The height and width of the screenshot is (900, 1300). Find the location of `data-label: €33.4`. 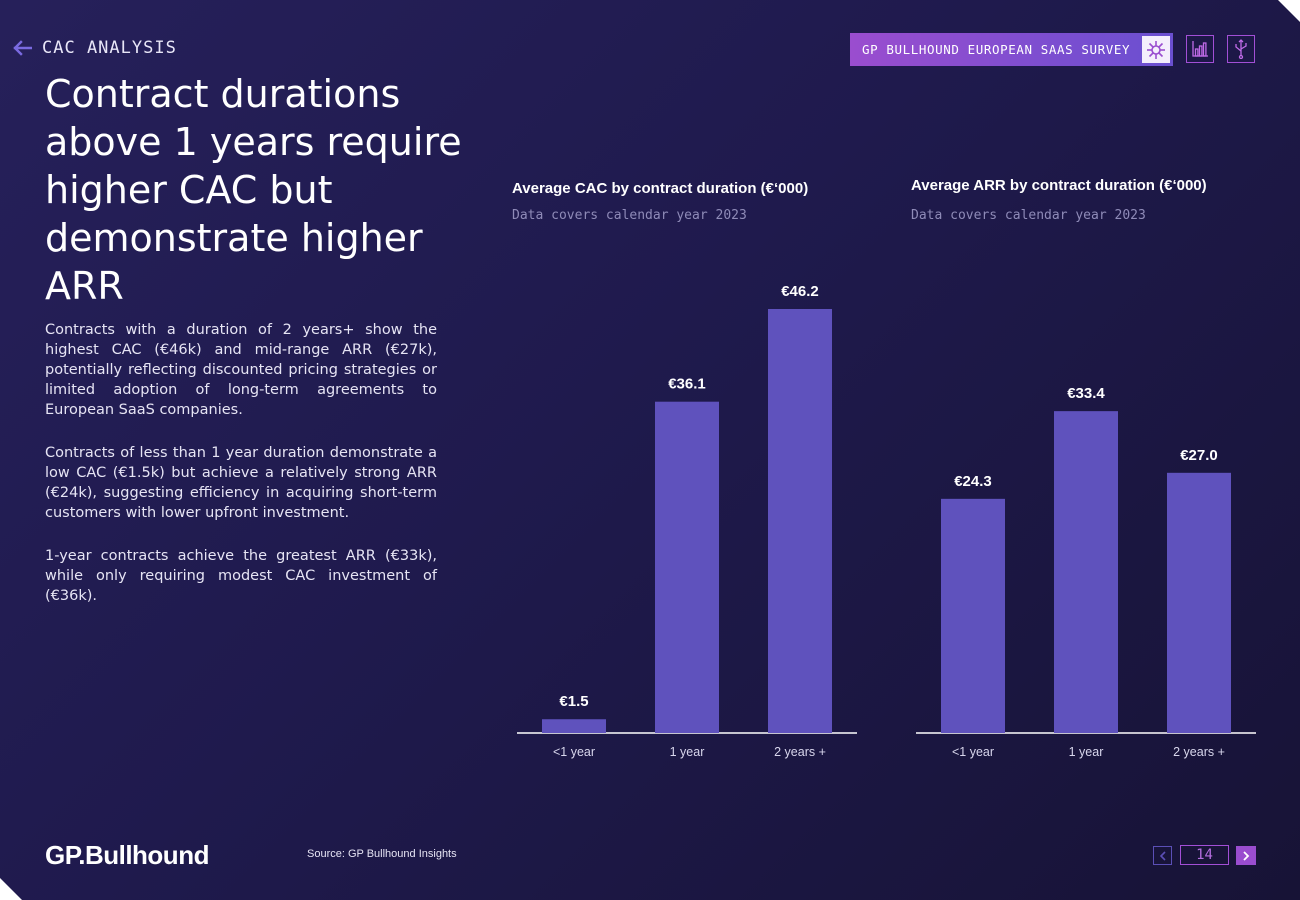

data-label: €33.4 is located at coordinates (1086, 393).